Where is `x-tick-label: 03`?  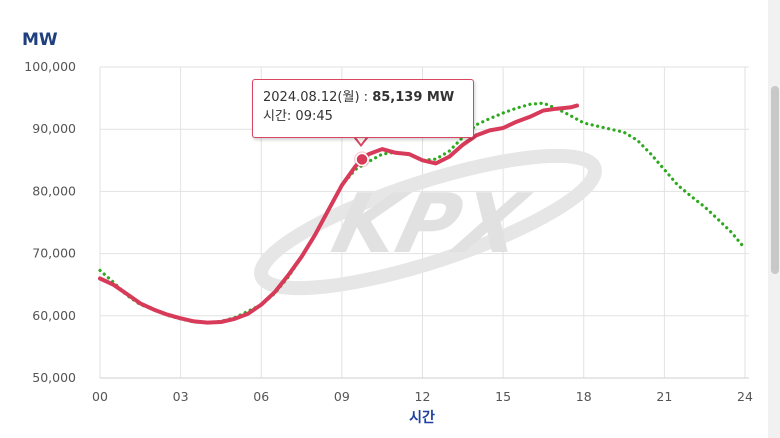 x-tick-label: 03 is located at coordinates (181, 396).